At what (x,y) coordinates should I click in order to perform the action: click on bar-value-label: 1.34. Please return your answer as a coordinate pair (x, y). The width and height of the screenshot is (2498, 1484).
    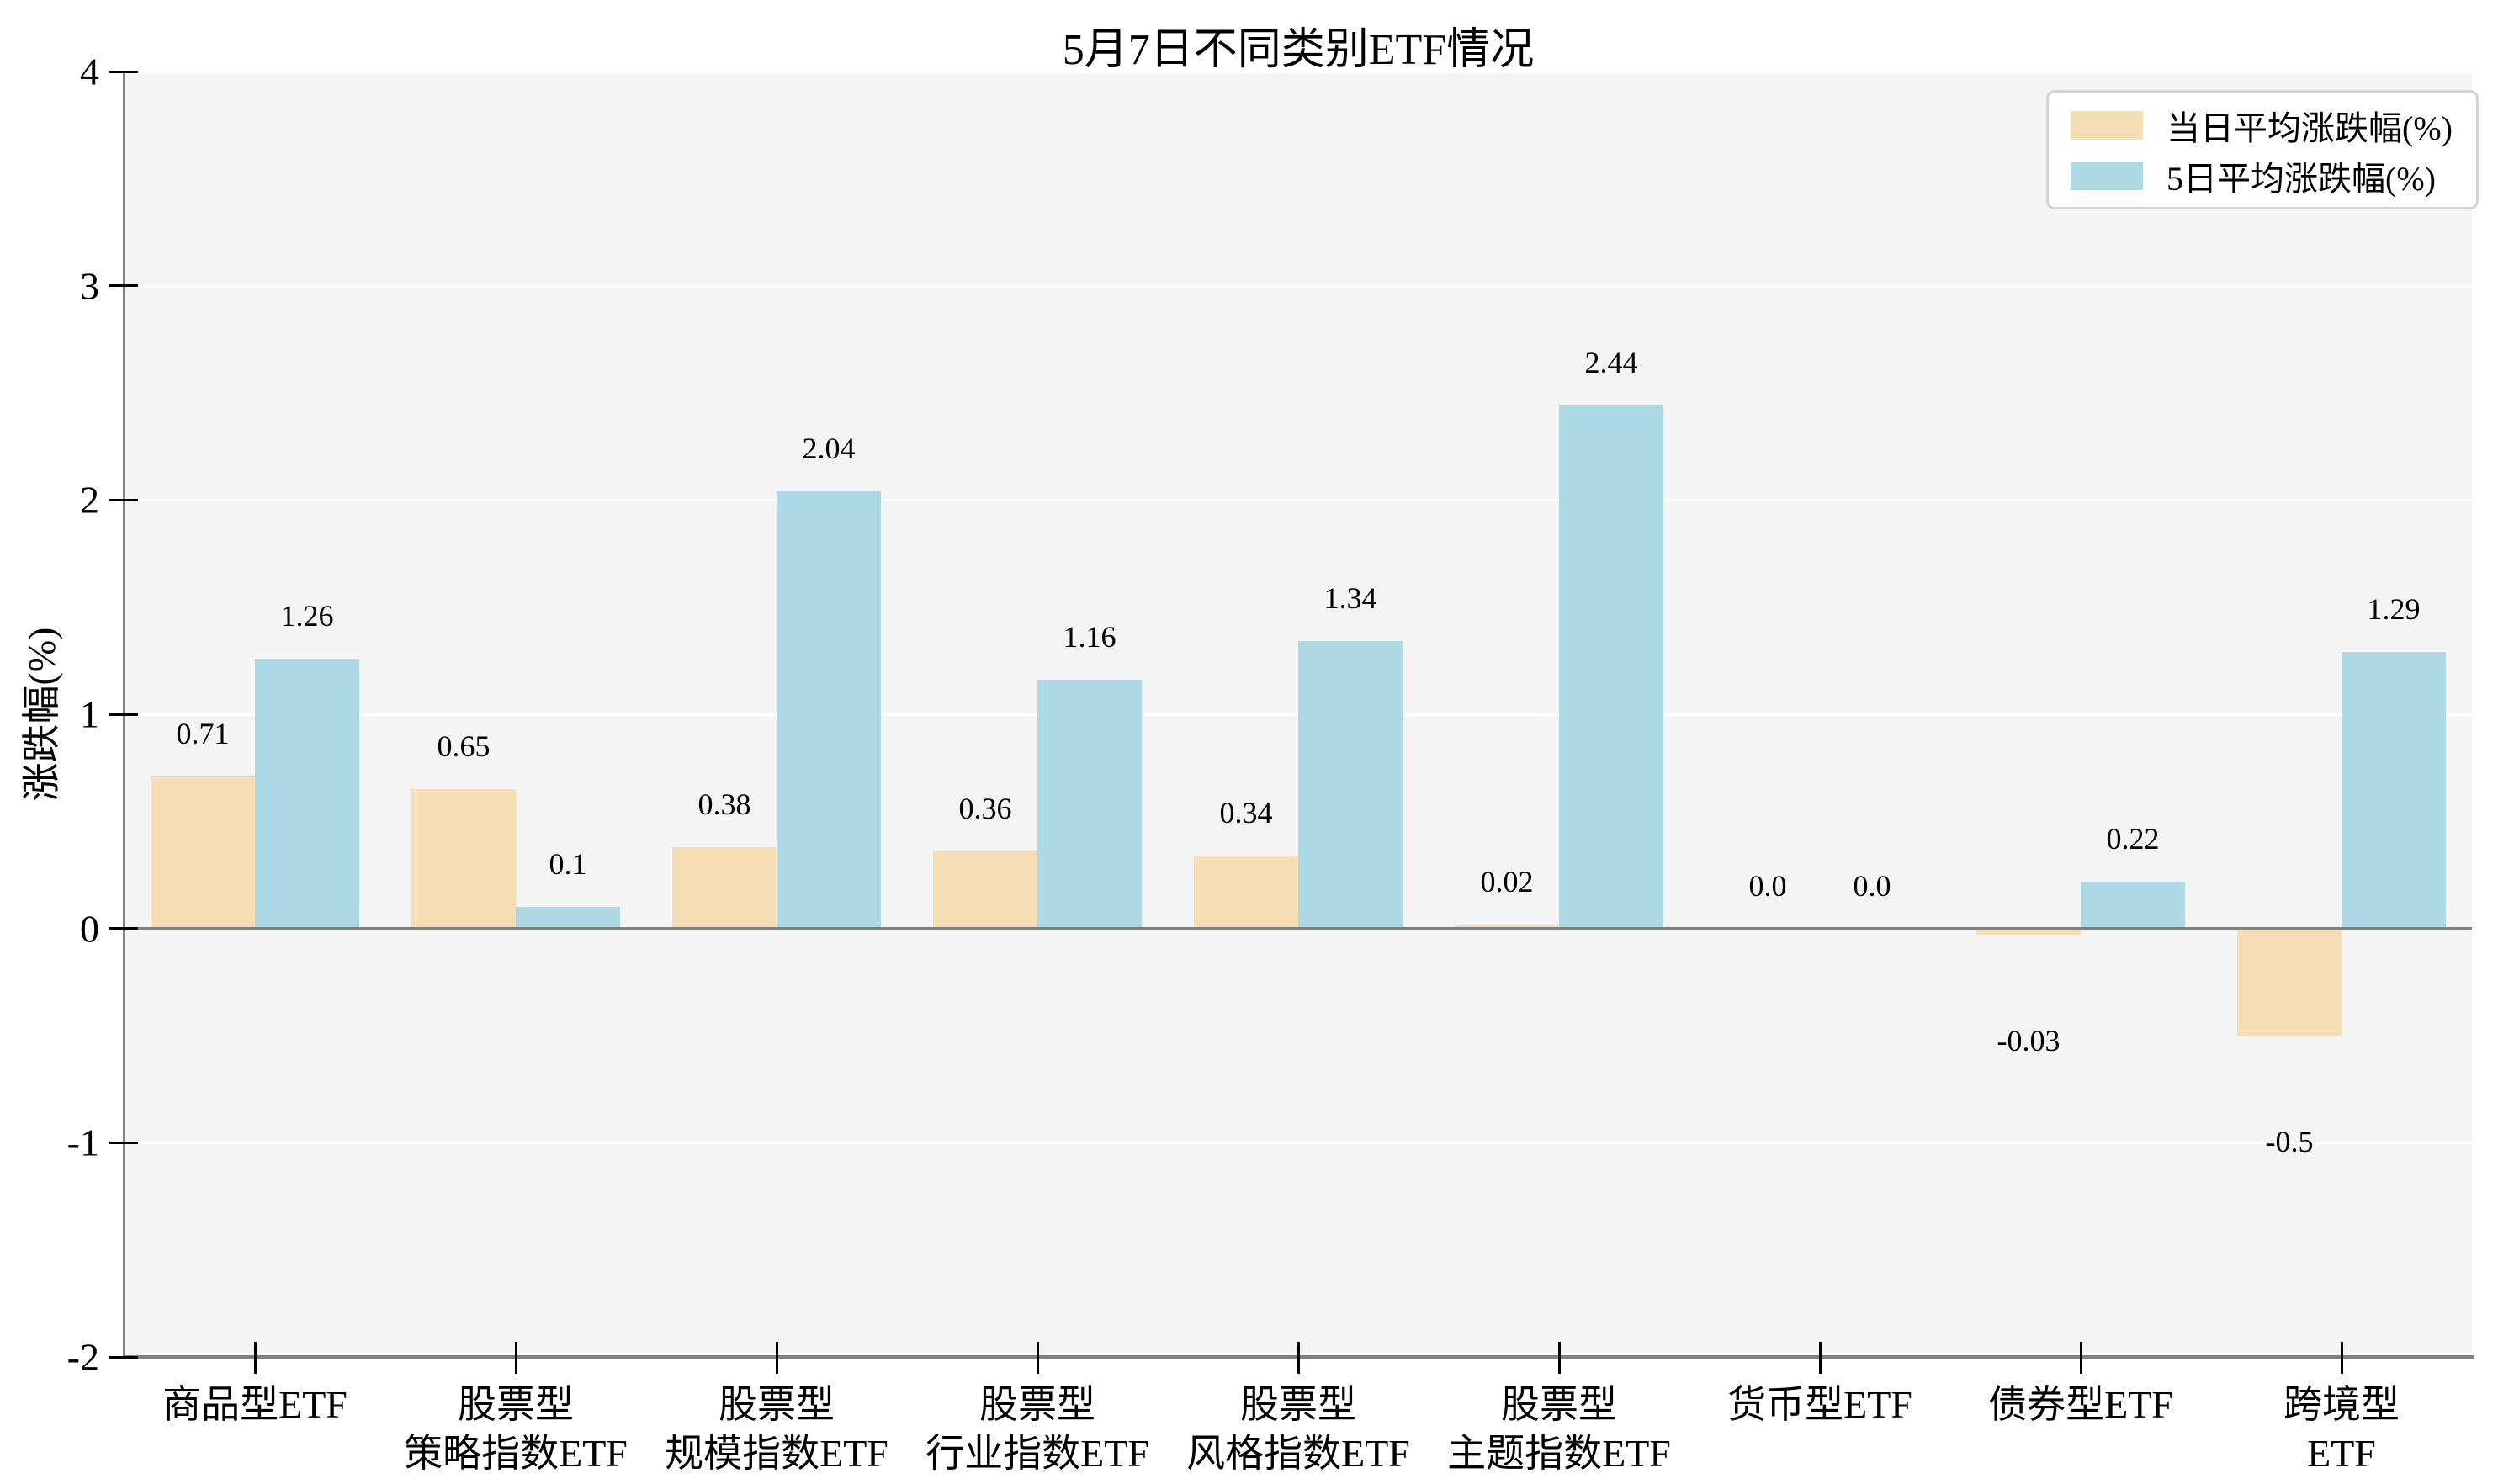
    Looking at the image, I should click on (1350, 598).